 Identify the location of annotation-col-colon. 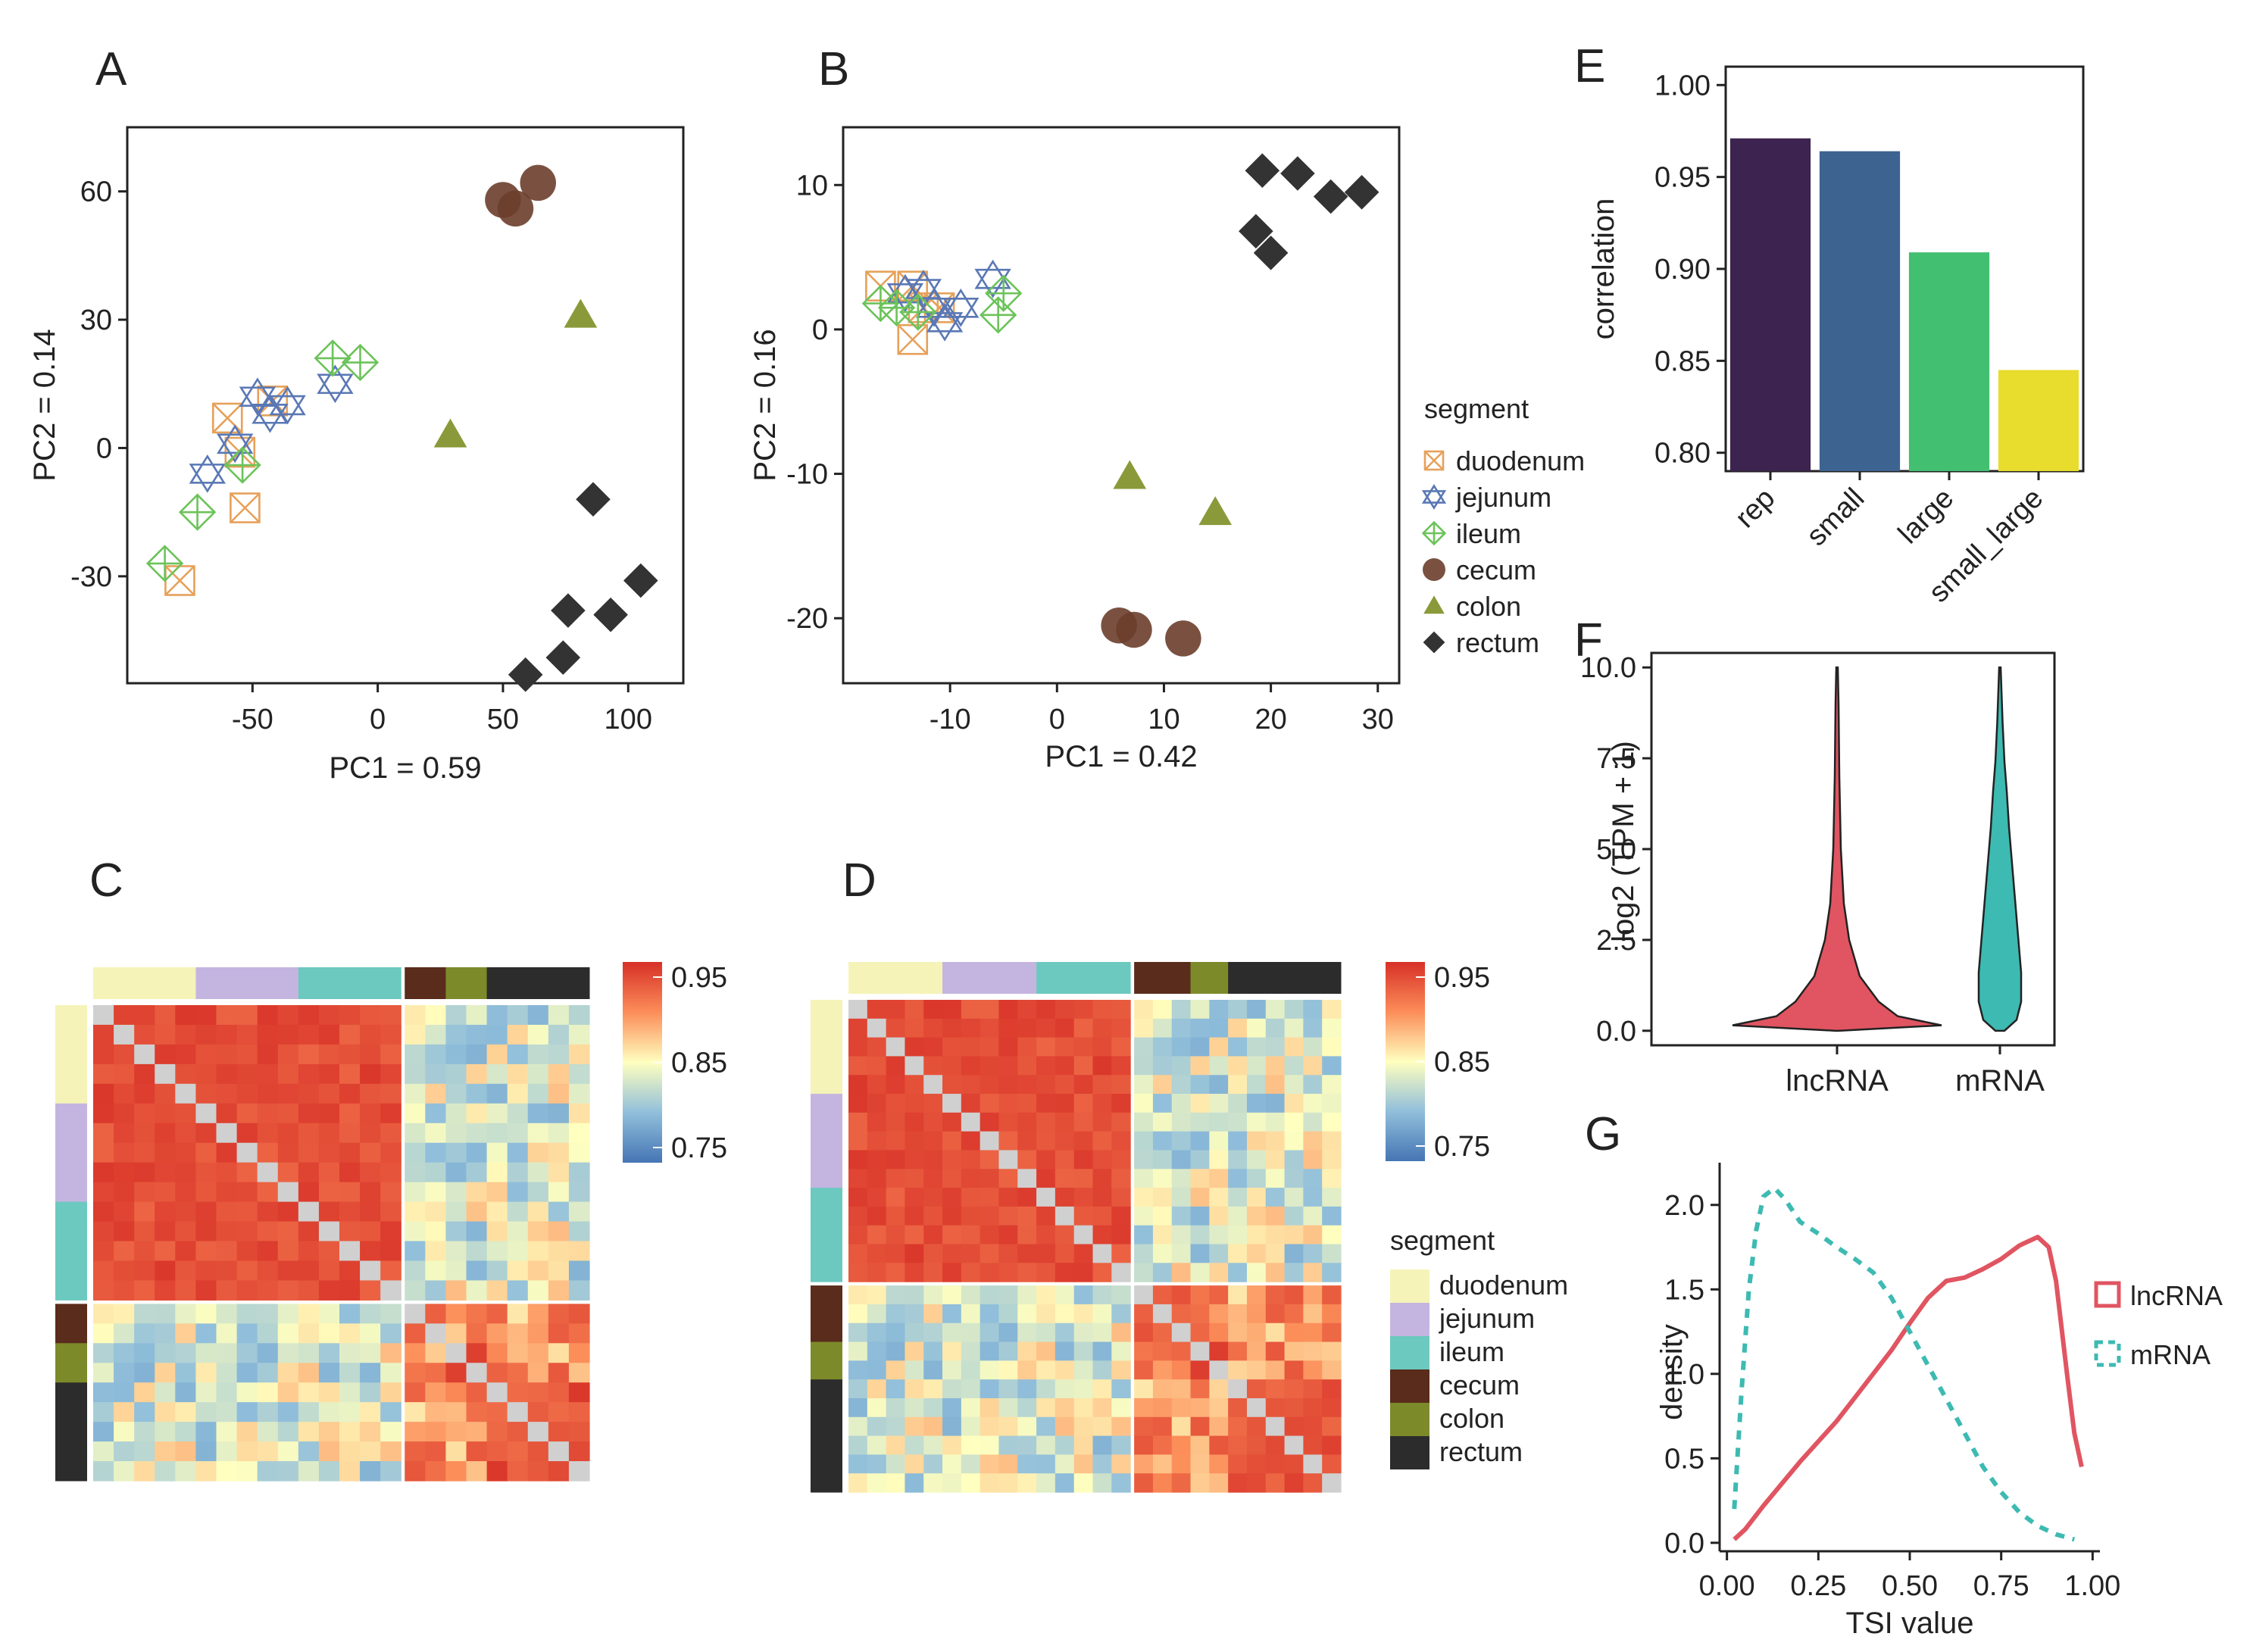
(466, 983).